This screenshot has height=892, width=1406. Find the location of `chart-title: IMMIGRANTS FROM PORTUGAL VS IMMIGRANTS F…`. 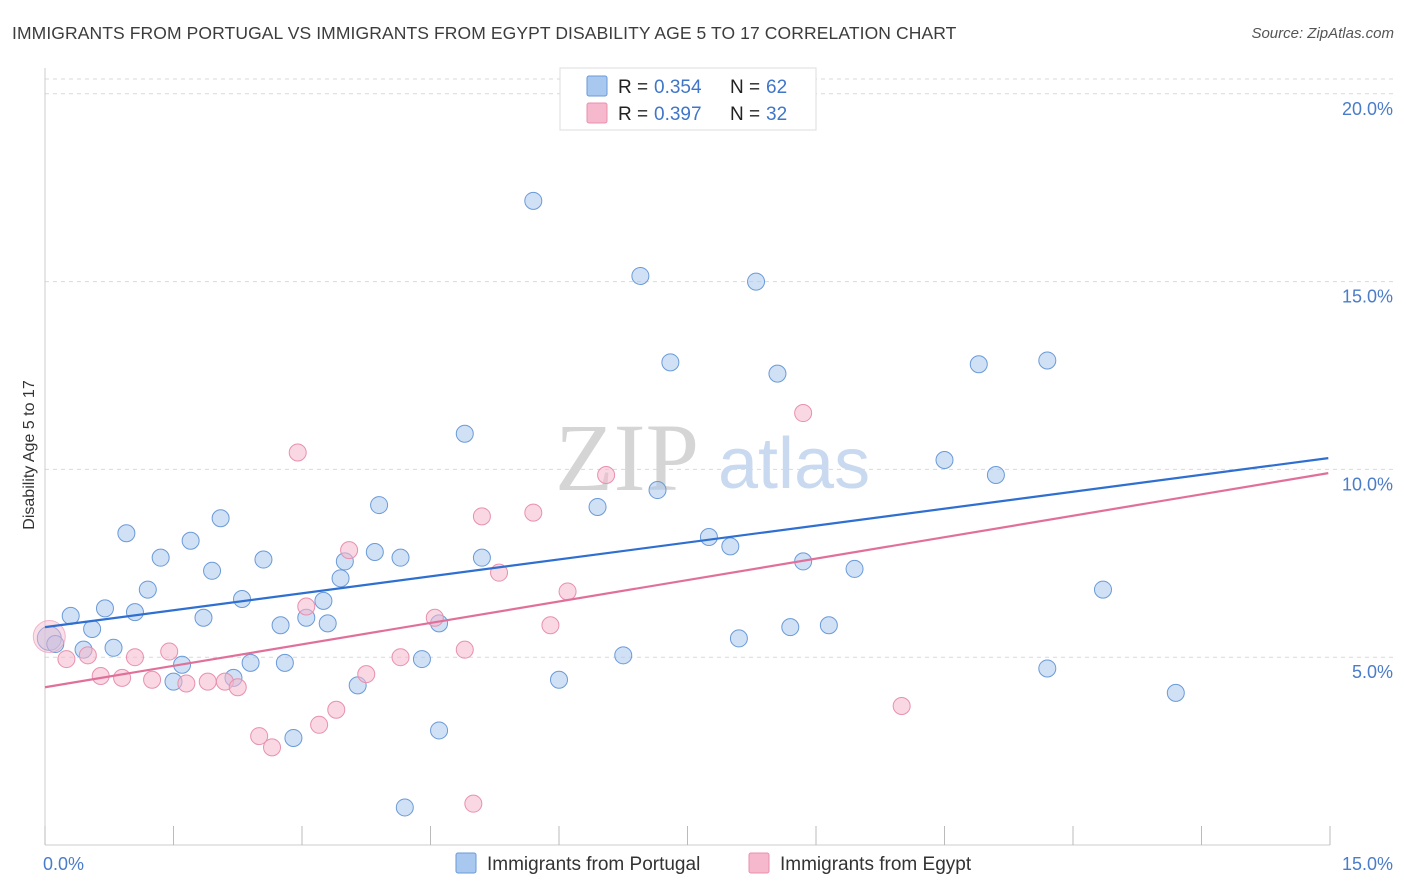

chart-title: IMMIGRANTS FROM PORTUGAL VS IMMIGRANTS F… is located at coordinates (484, 33).